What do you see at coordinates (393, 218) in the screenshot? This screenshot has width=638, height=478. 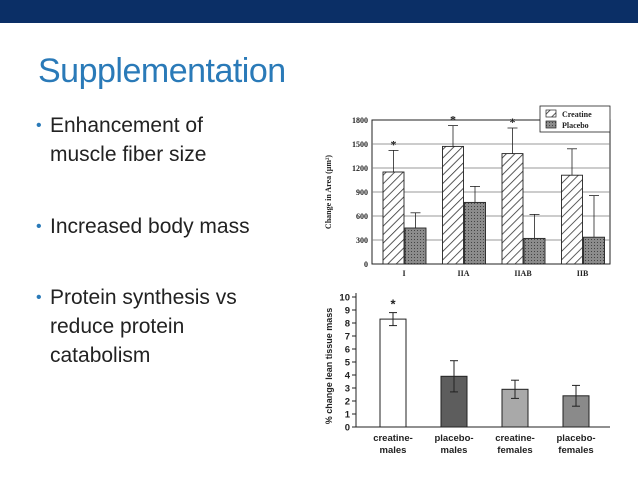 I see `bar-creatine-I` at bounding box center [393, 218].